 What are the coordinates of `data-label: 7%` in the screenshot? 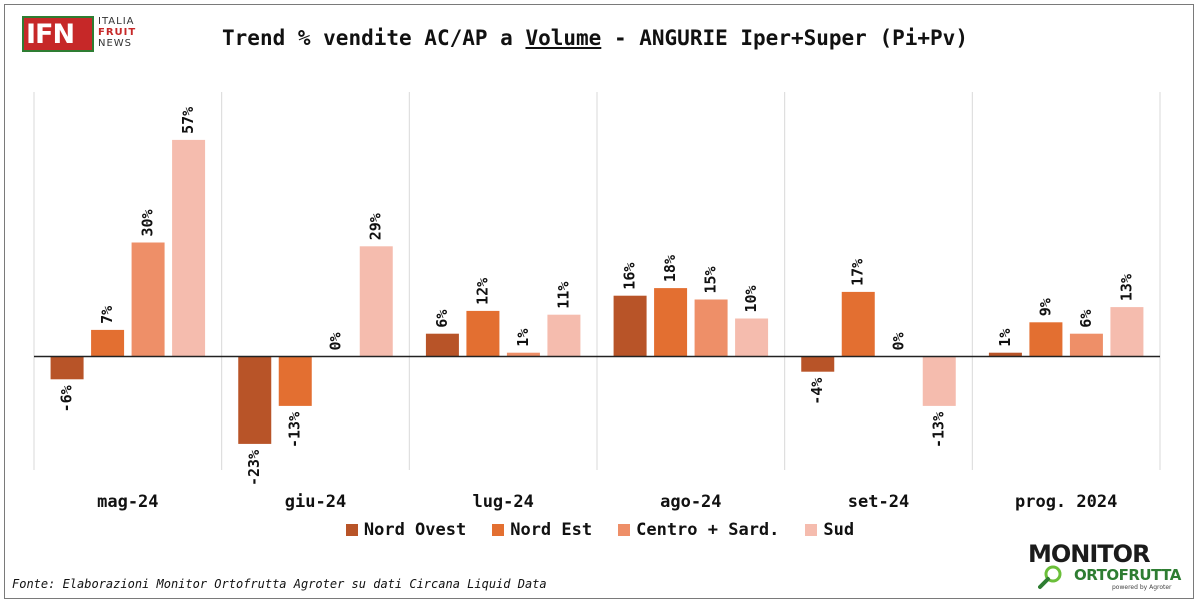 It's located at (107, 315).